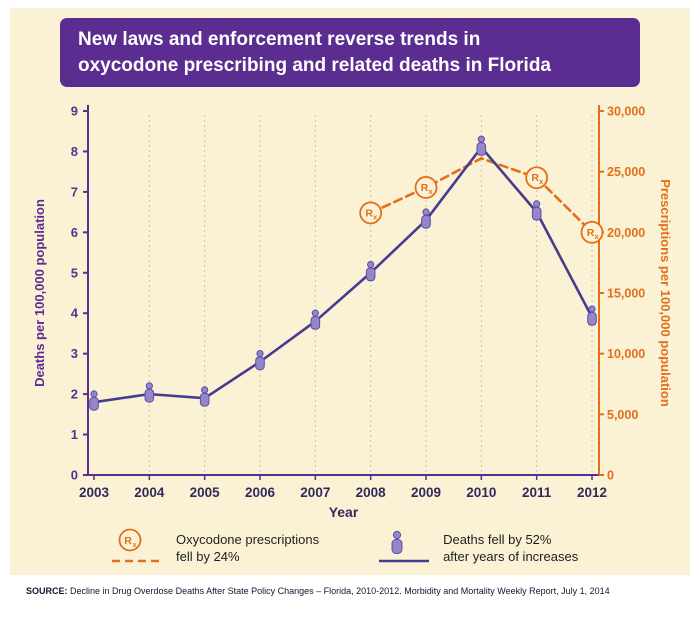  Describe the element at coordinates (74, 232) in the screenshot. I see `svg-text: 6` at that location.